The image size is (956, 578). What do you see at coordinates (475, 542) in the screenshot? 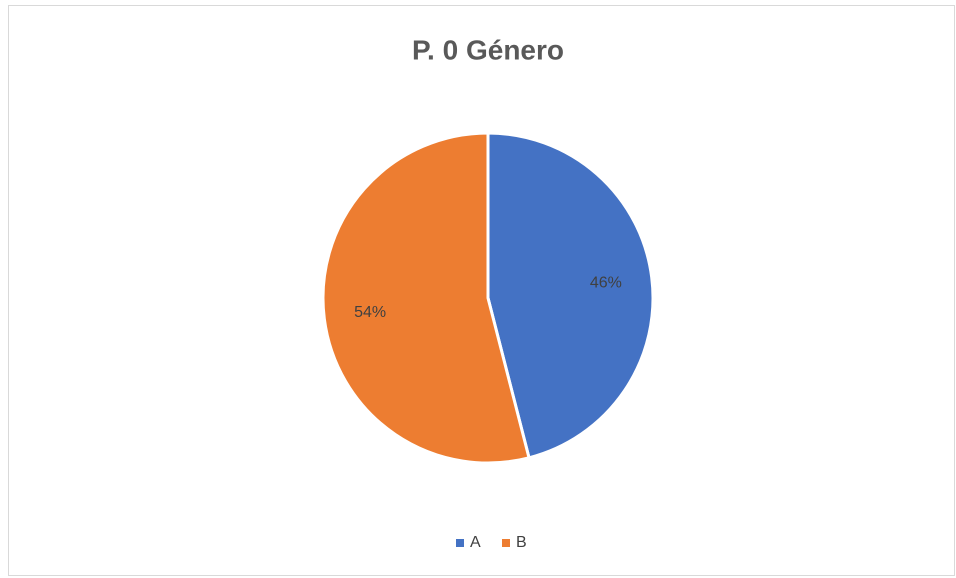
I see `legend-label: A` at bounding box center [475, 542].